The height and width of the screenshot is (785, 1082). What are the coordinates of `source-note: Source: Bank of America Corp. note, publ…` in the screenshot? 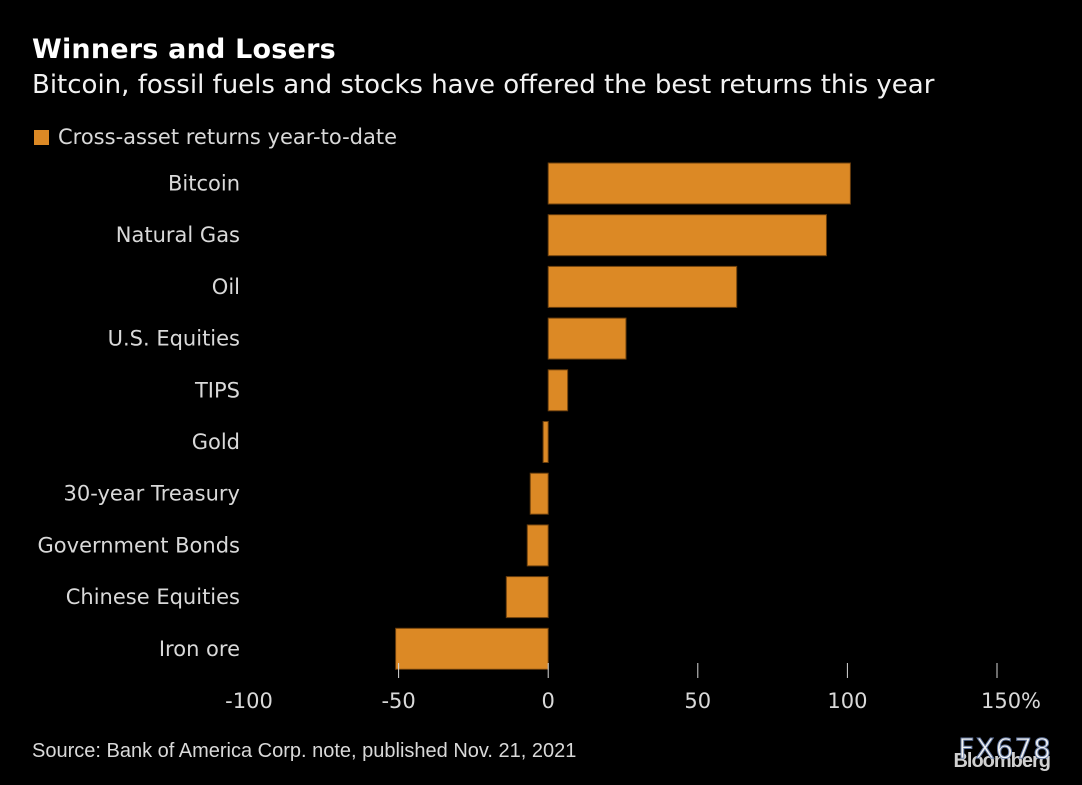 It's located at (304, 751).